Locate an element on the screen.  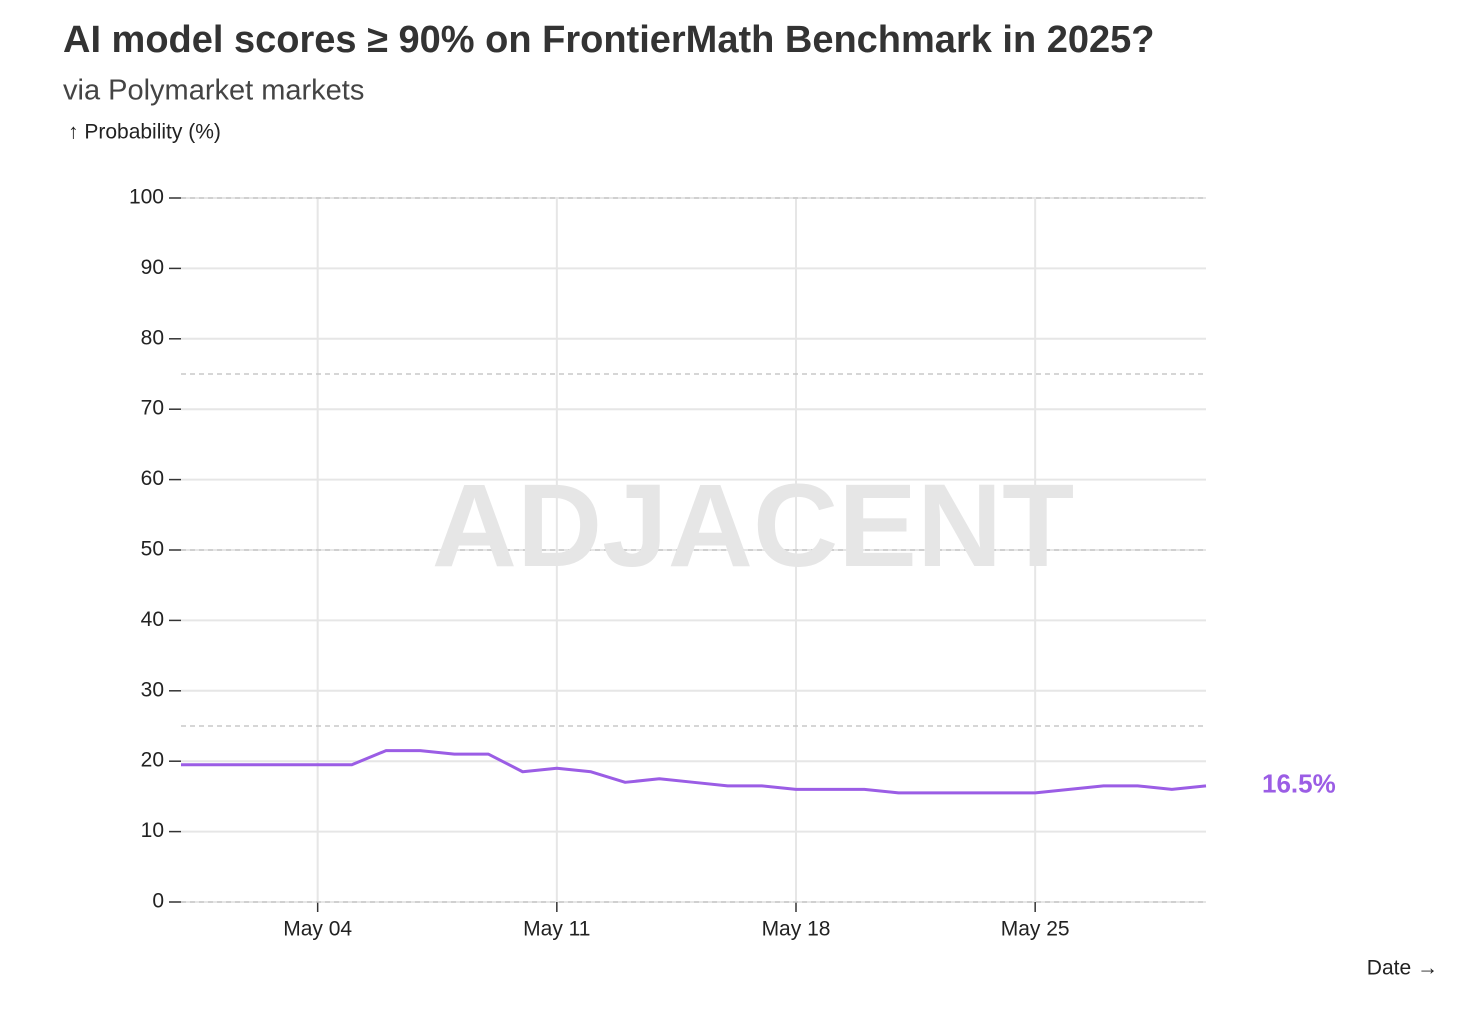
x-tick-label: May 18 is located at coordinates (796, 929).